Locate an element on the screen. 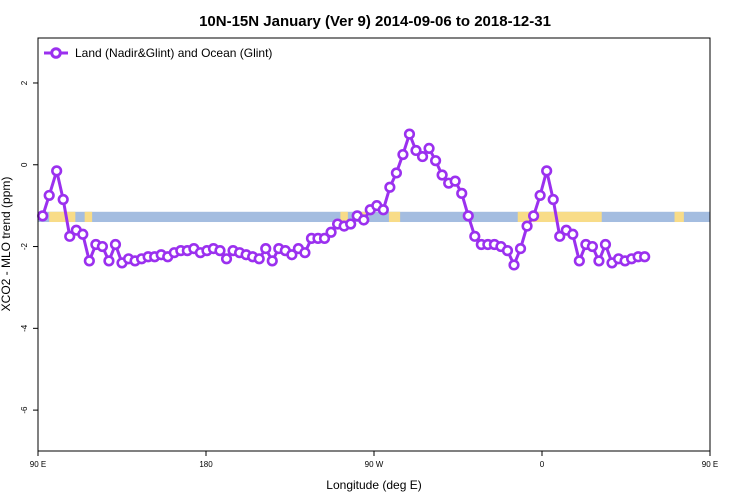  y-tick-label: -6 is located at coordinates (24, 410).